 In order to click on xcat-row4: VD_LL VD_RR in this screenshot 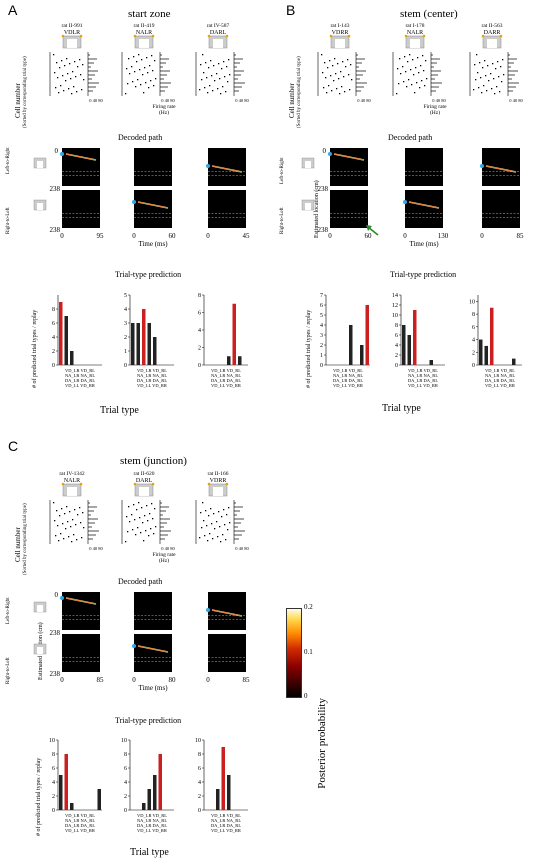, I will do `click(152, 830)`.